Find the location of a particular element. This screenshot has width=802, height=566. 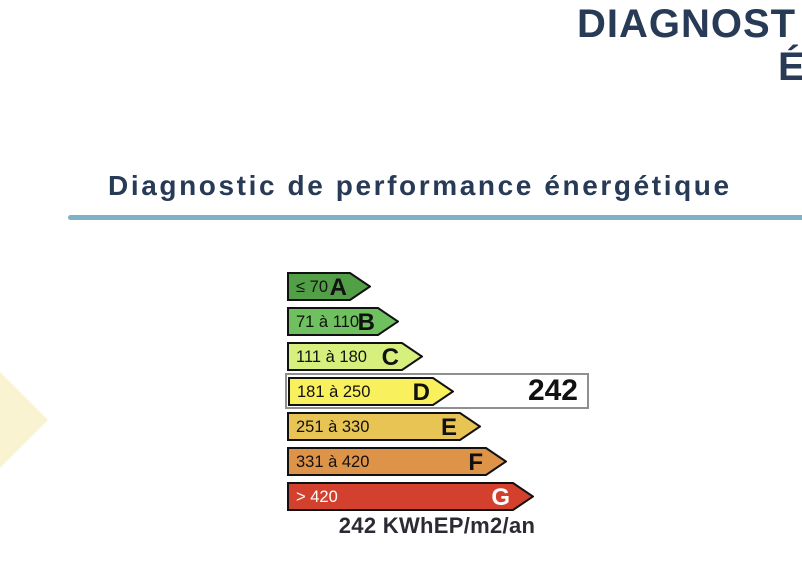

band-arrow-a is located at coordinates (329, 286).